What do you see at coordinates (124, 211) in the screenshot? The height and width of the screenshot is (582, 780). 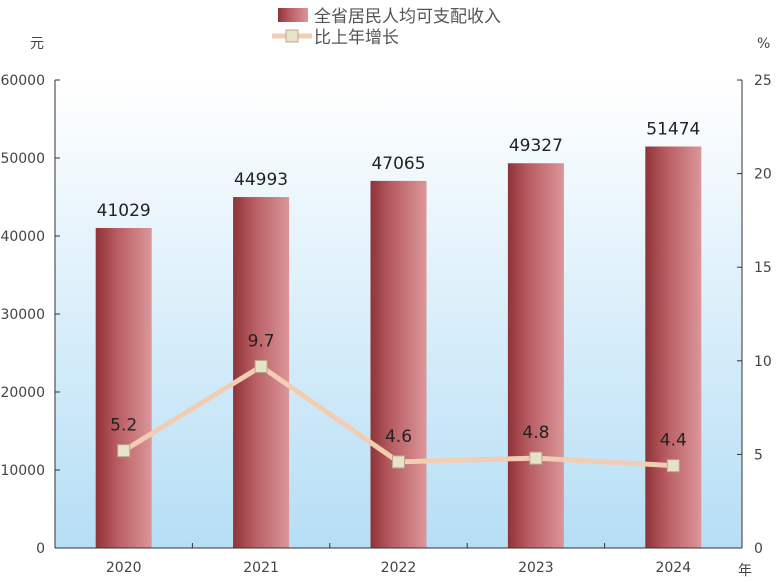 I see `bar-value-label: 41029` at bounding box center [124, 211].